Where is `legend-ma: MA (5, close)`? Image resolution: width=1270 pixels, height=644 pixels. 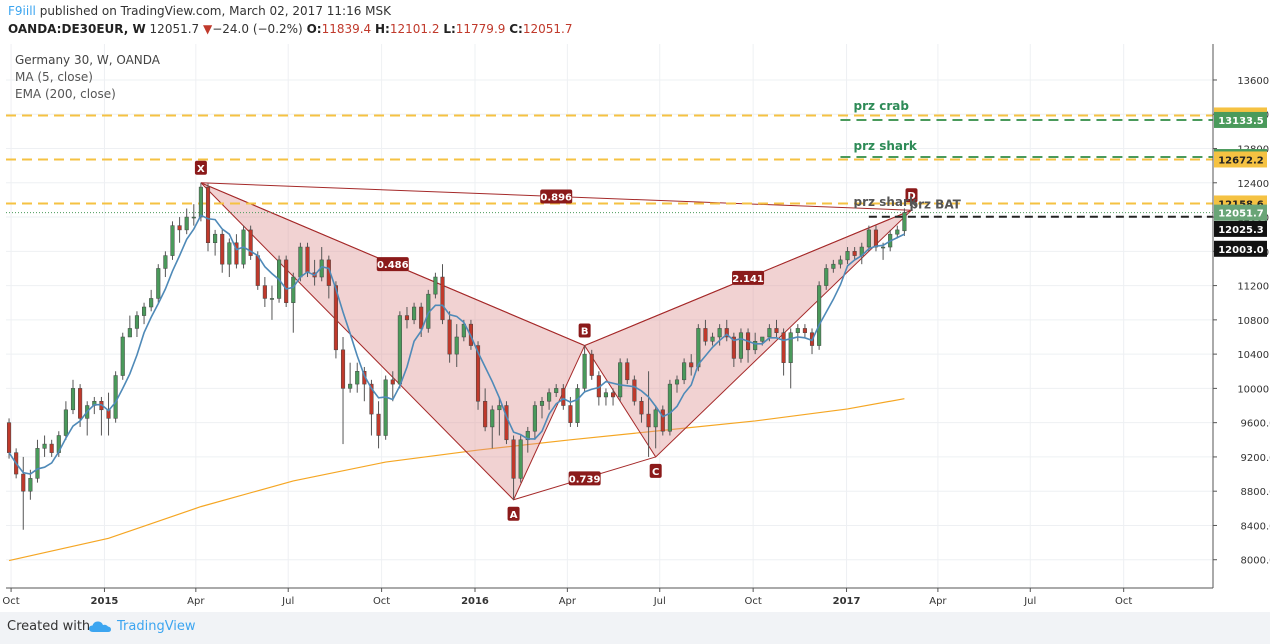
legend-ma: MA (5, close) is located at coordinates (54, 77).